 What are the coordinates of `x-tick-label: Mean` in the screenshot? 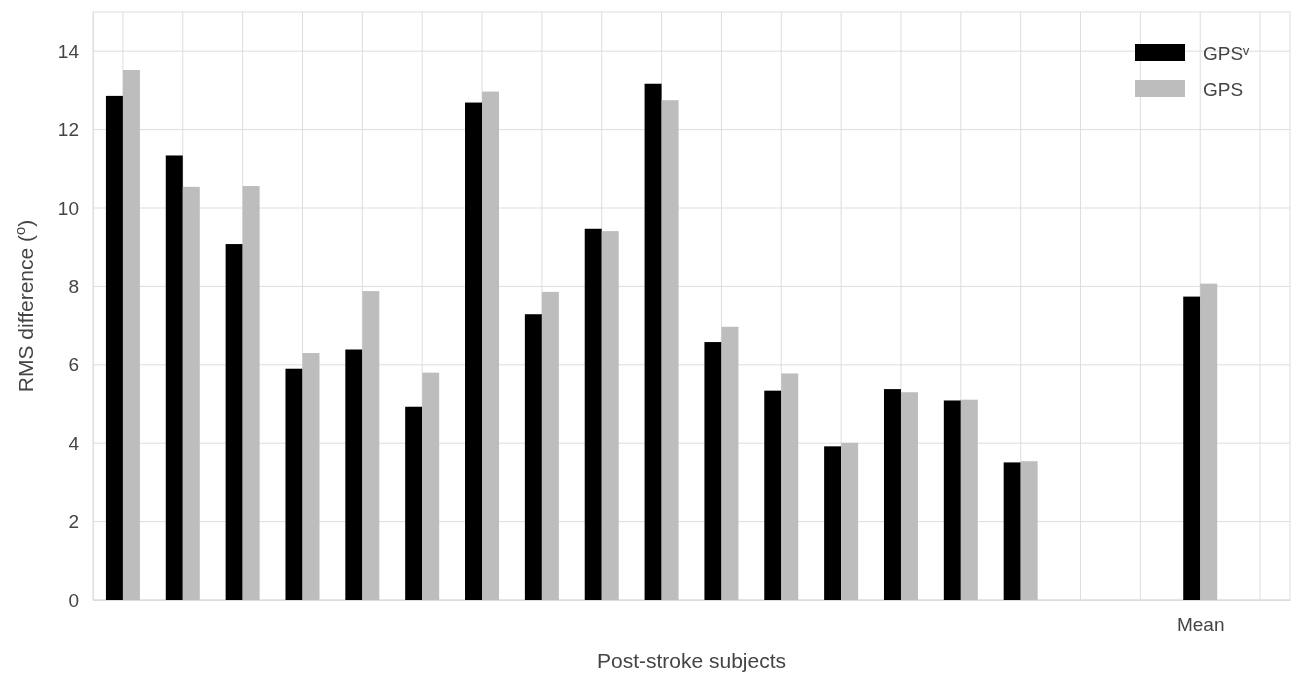 It's located at (1200, 625).